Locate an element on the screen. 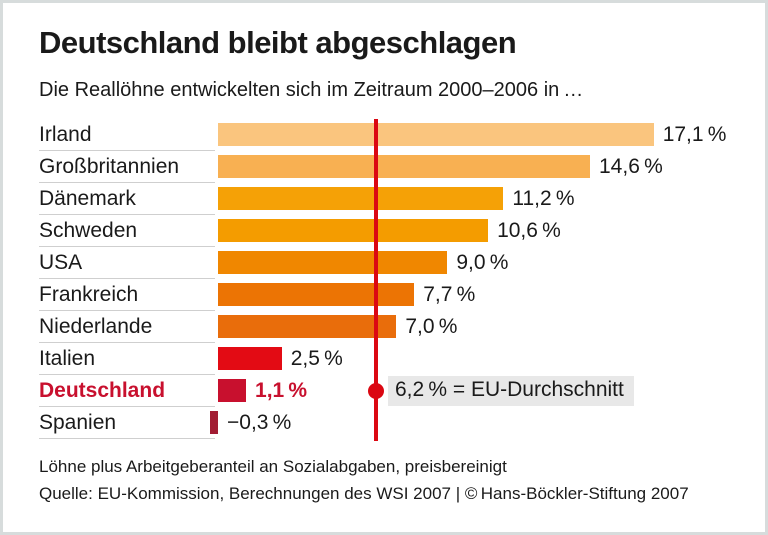 This screenshot has width=768, height=535. chart-row: Spanien −0,3 % is located at coordinates (384, 423).